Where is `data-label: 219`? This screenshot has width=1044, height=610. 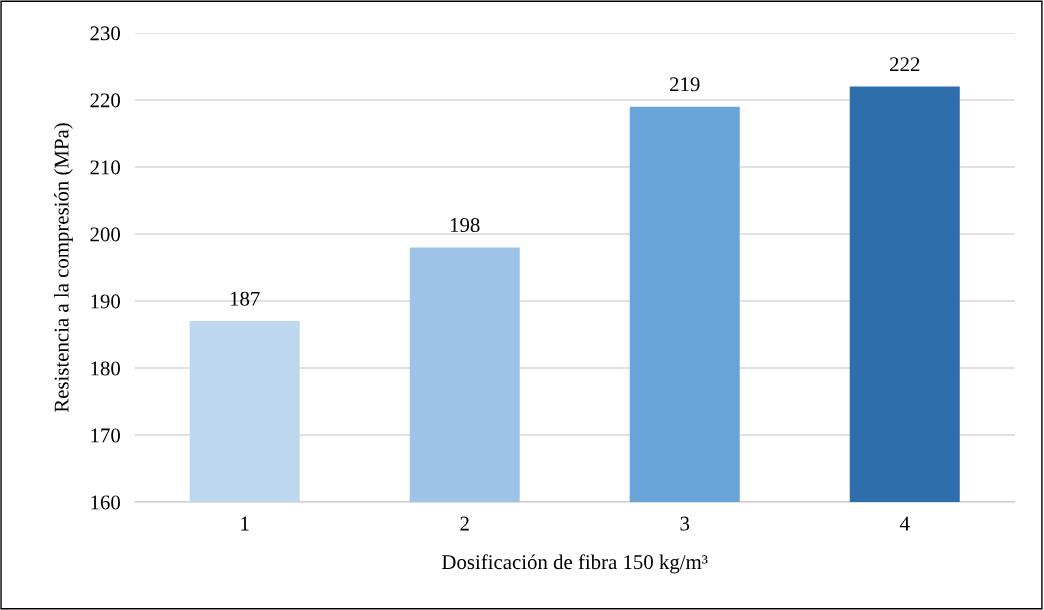
data-label: 219 is located at coordinates (685, 84).